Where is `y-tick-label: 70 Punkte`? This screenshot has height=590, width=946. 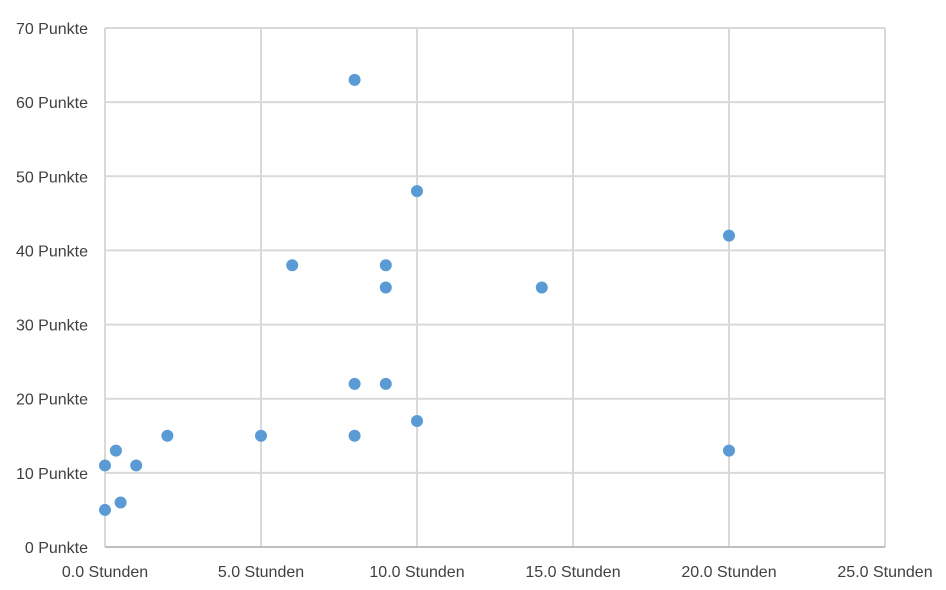 y-tick-label: 70 Punkte is located at coordinates (52, 29).